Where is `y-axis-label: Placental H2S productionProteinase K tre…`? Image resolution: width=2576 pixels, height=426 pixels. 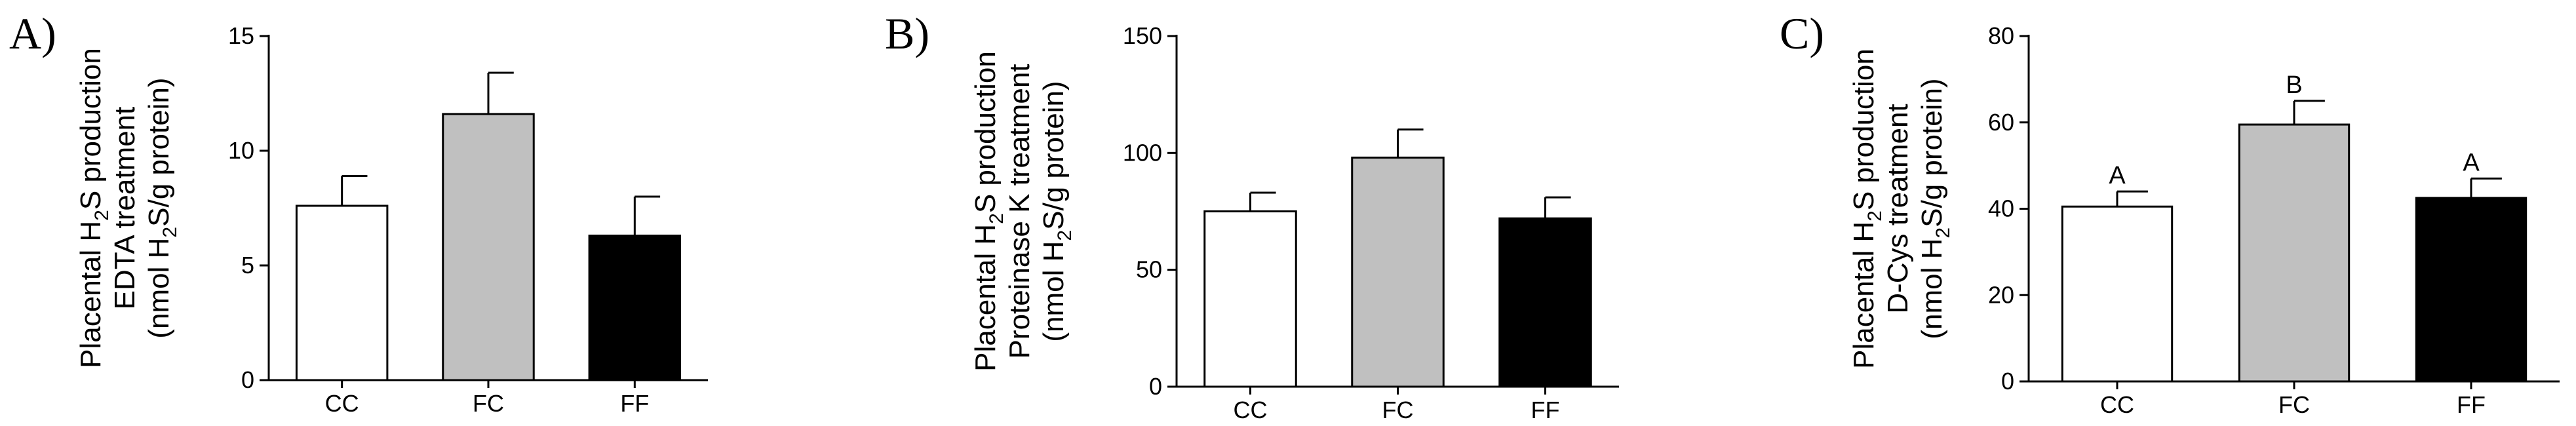 y-axis-label: Placental H2S productionProteinase K tre… is located at coordinates (1022, 211).